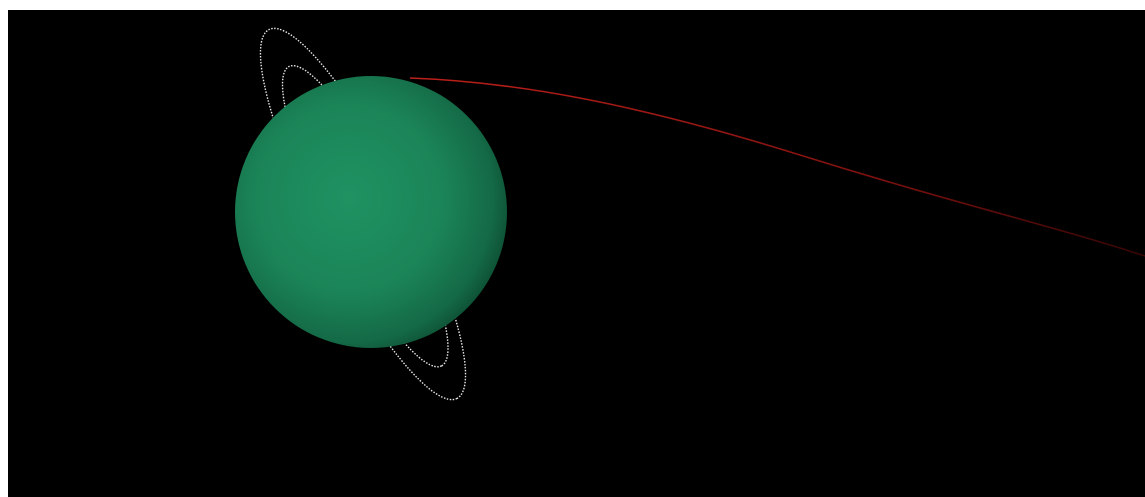 The height and width of the screenshot is (497, 1145). Describe the element at coordinates (371, 212) in the screenshot. I see `planet` at that location.